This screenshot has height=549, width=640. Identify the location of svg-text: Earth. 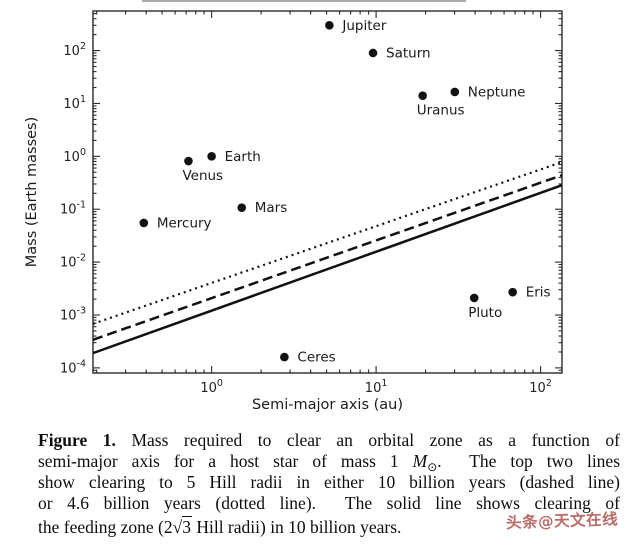
(243, 157).